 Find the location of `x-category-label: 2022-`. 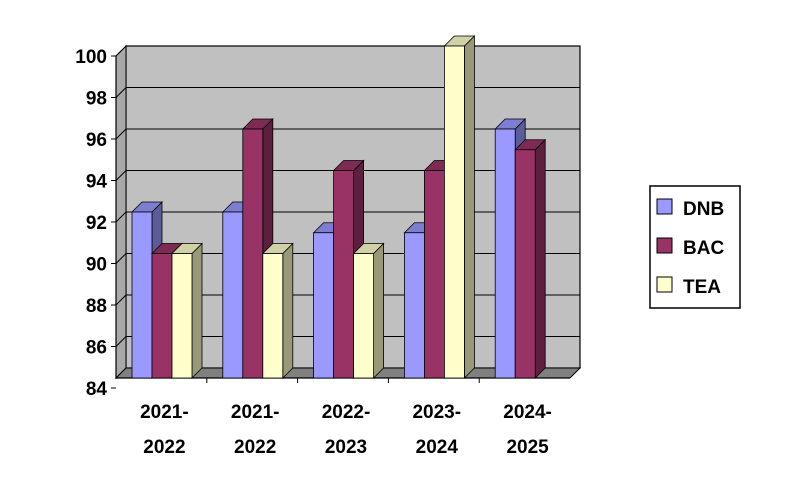

x-category-label: 2022- is located at coordinates (346, 412).